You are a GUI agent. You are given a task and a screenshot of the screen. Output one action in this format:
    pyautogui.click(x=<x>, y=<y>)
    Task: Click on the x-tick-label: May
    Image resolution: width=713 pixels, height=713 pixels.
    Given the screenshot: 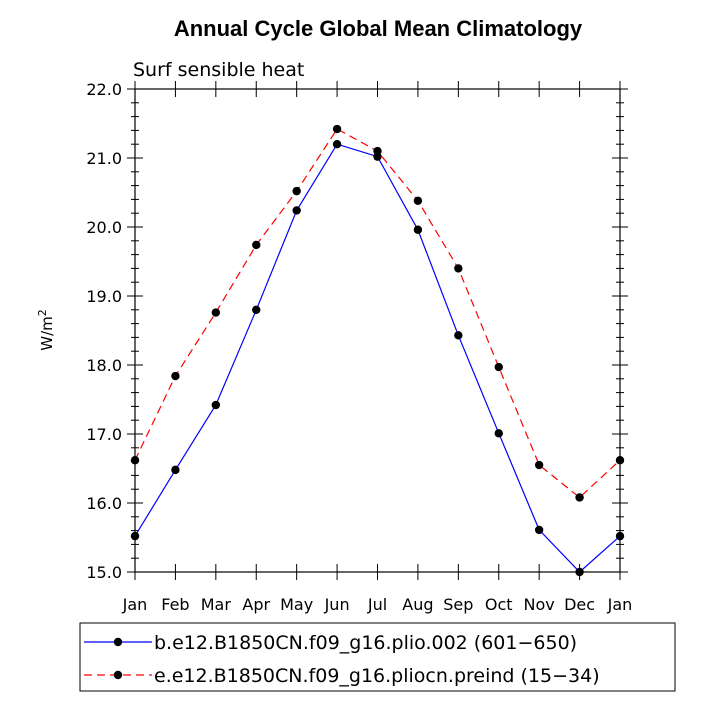 What is the action you would take?
    pyautogui.click(x=296, y=604)
    